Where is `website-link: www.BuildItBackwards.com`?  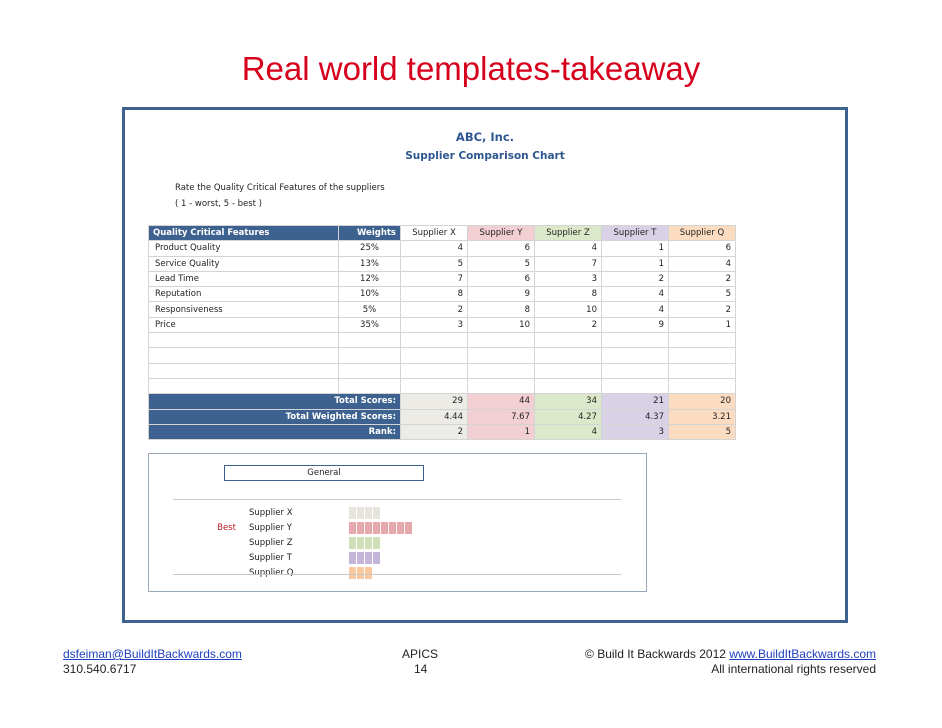
website-link: www.BuildItBackwards.com is located at coordinates (802, 654).